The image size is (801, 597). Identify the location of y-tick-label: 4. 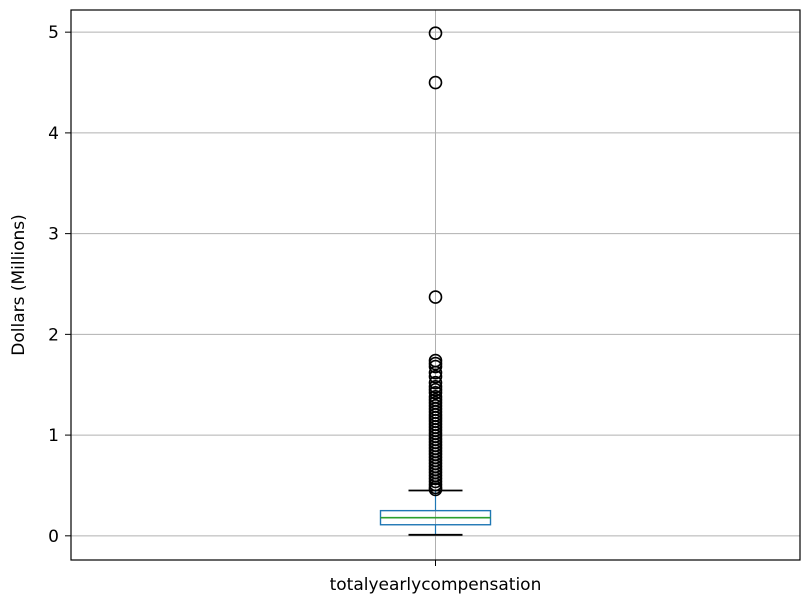
(53, 134).